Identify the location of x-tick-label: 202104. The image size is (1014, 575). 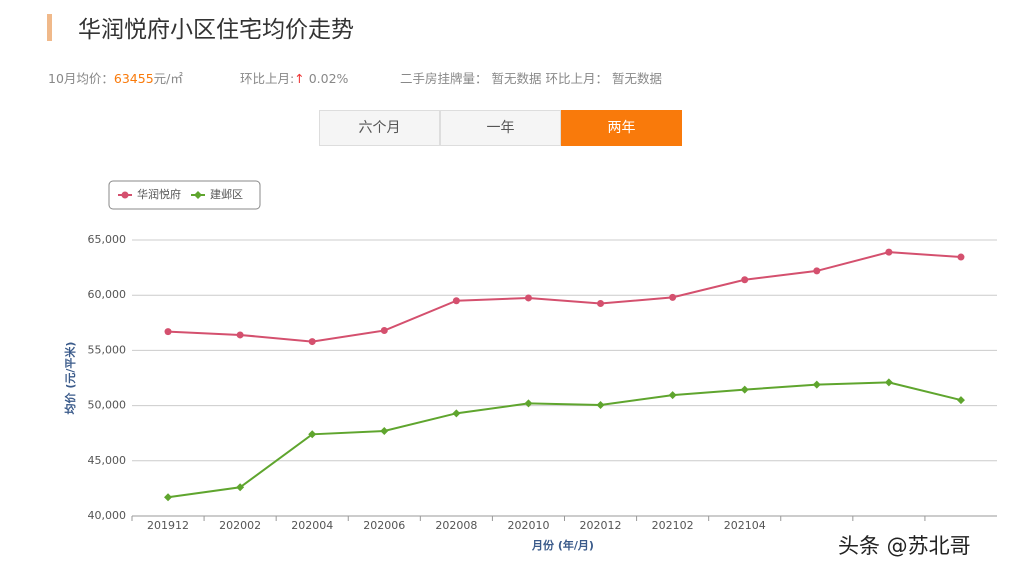
(745, 525).